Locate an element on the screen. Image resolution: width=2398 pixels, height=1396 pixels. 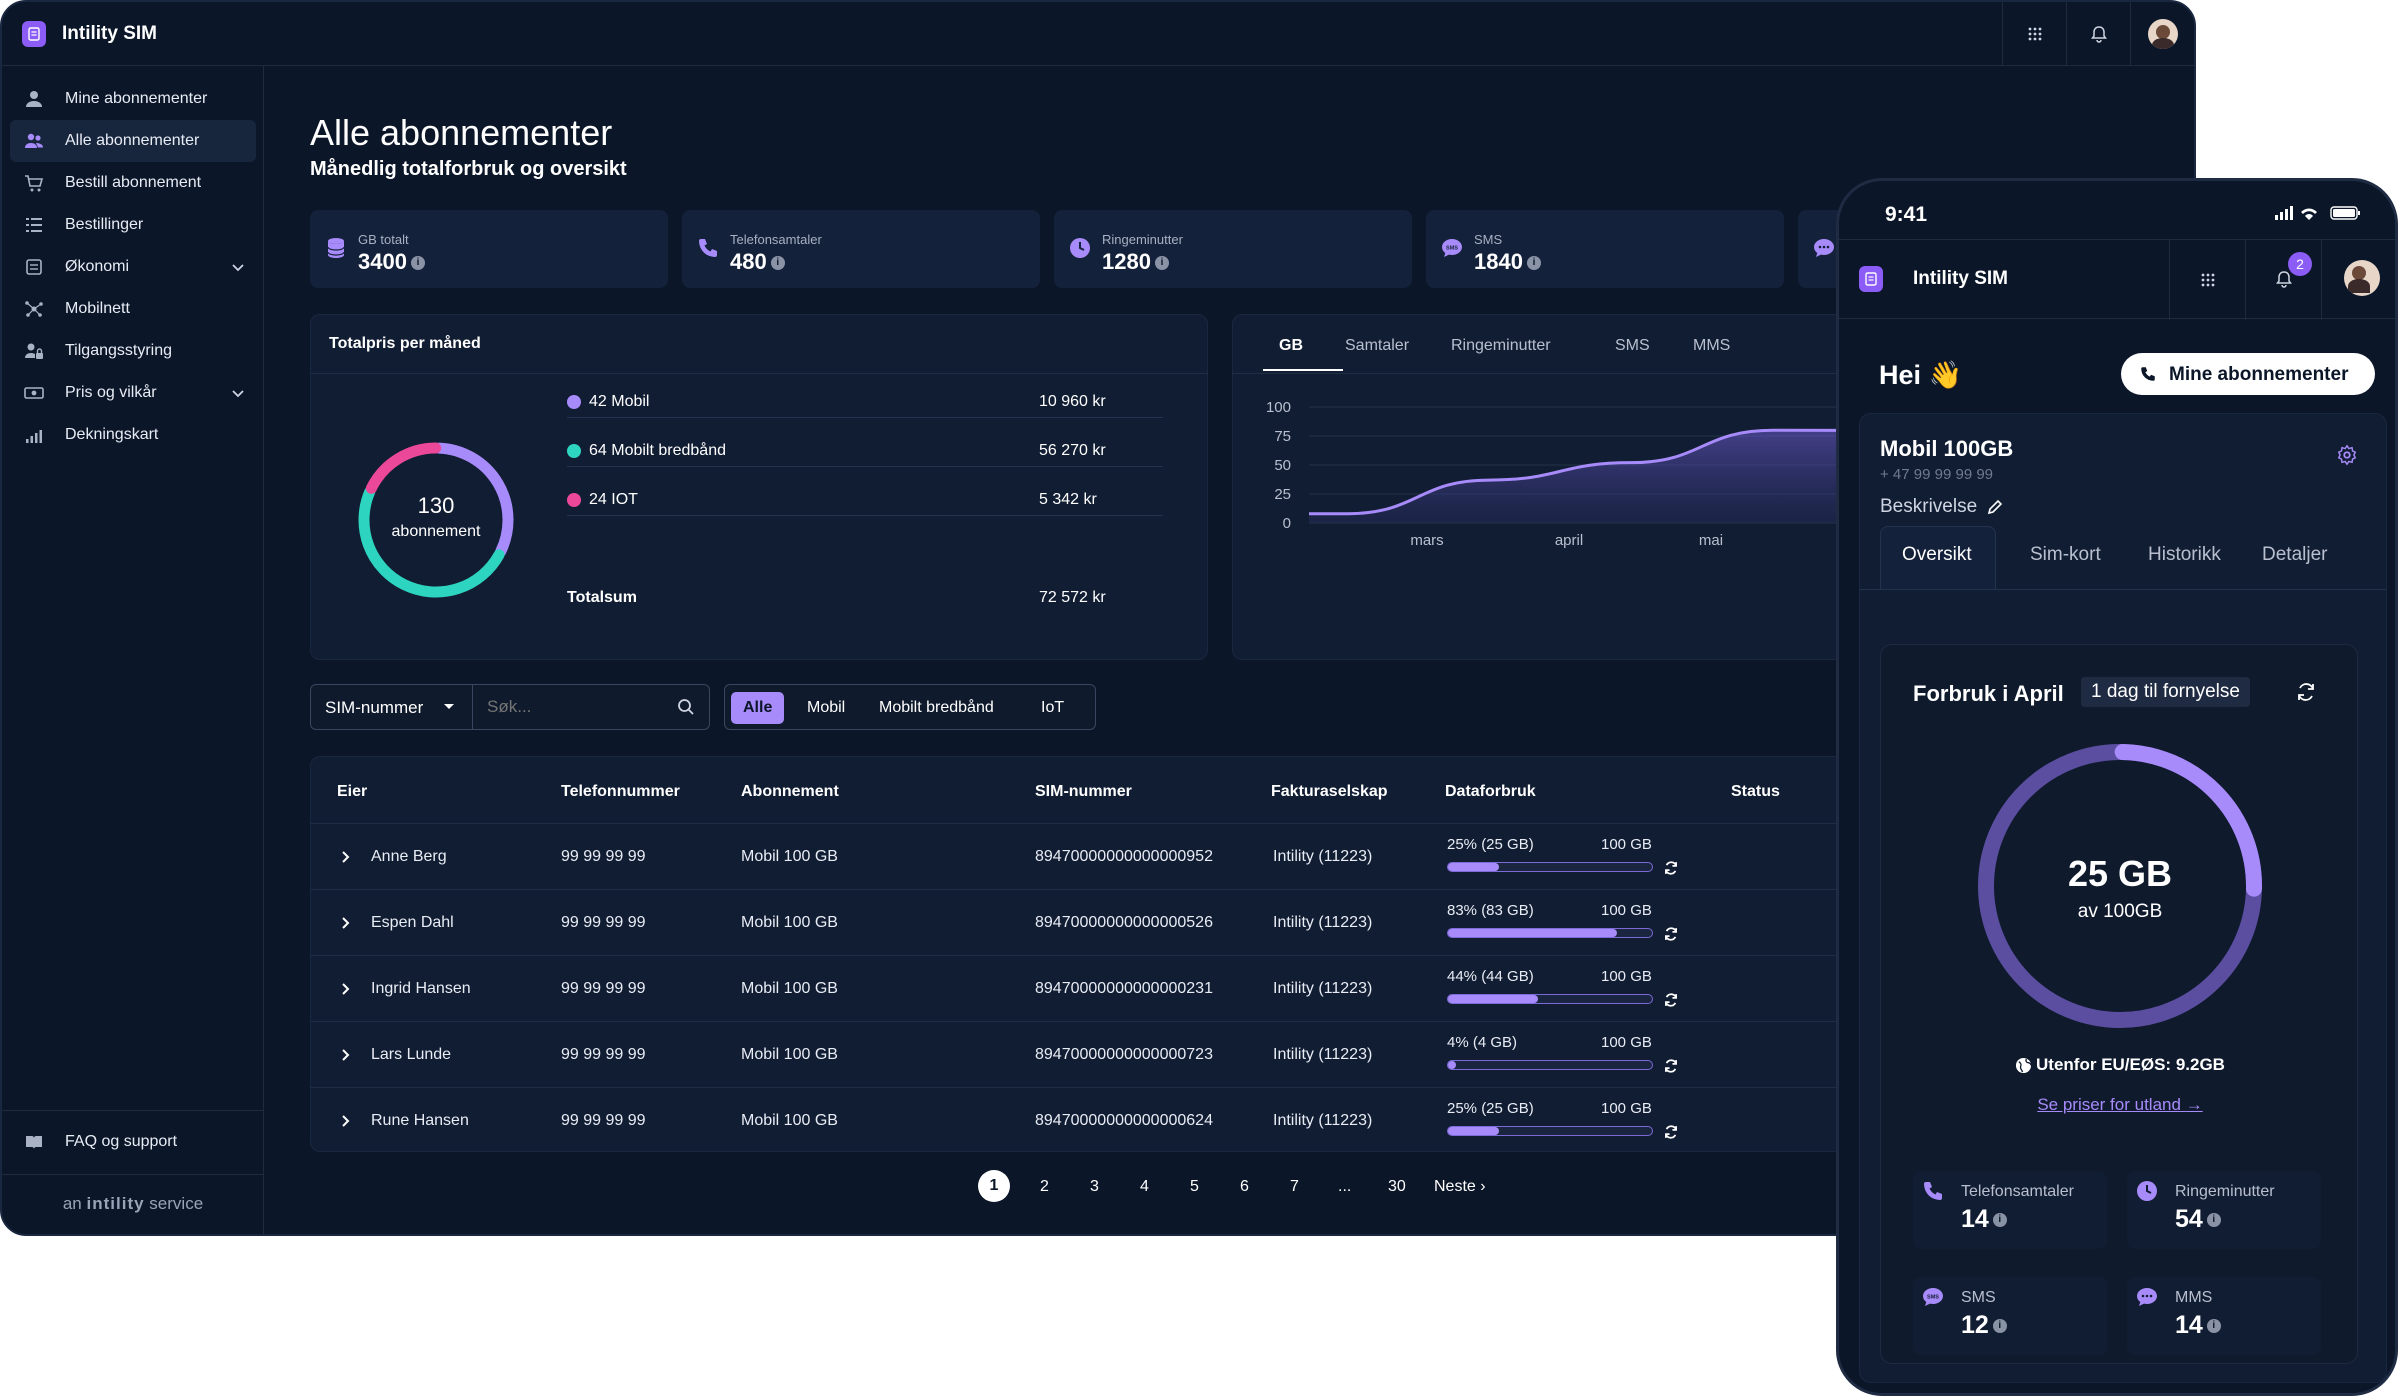
description-field: Beskrivelse is located at coordinates (1942, 507).